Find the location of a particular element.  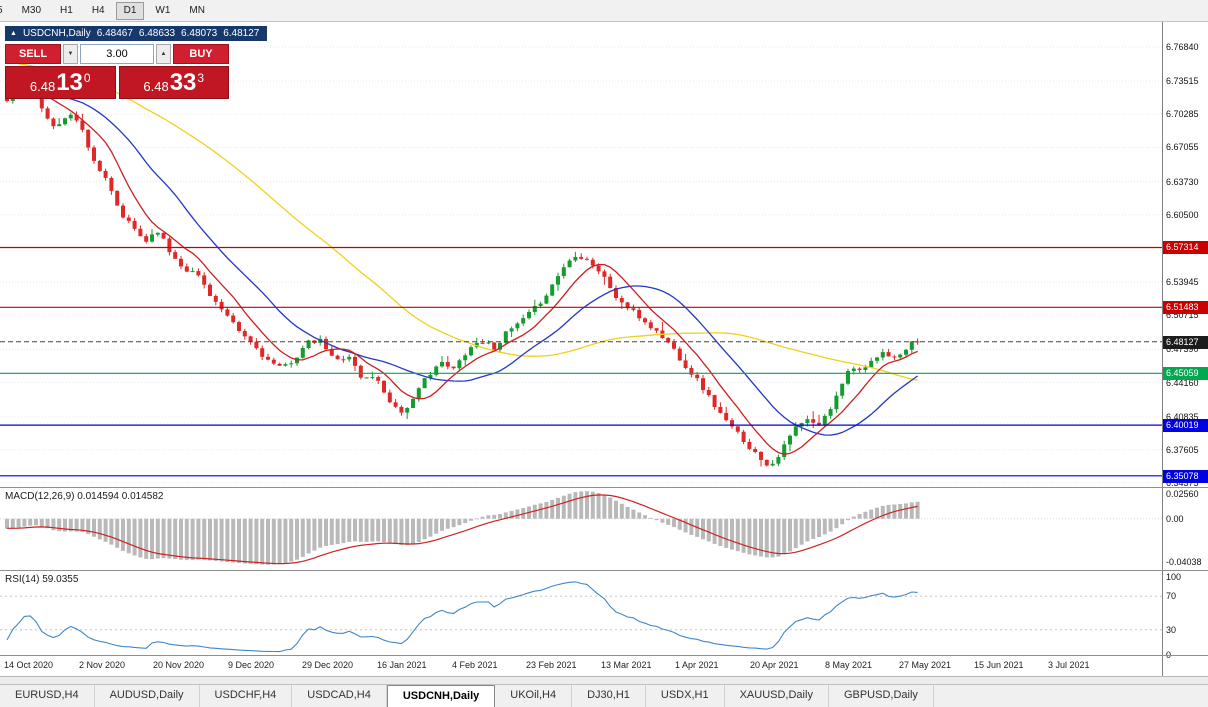

rsi-axis-label: 70 is located at coordinates (1171, 596).